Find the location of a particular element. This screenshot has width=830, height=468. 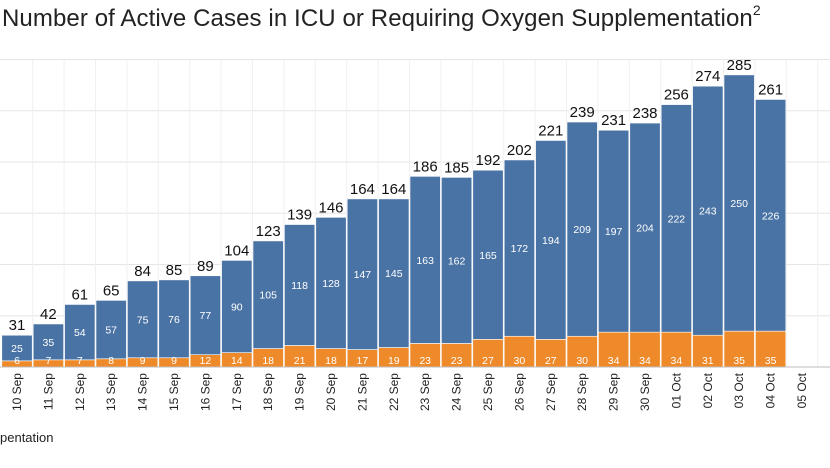

data-label-oxygen: 57 is located at coordinates (111, 331).